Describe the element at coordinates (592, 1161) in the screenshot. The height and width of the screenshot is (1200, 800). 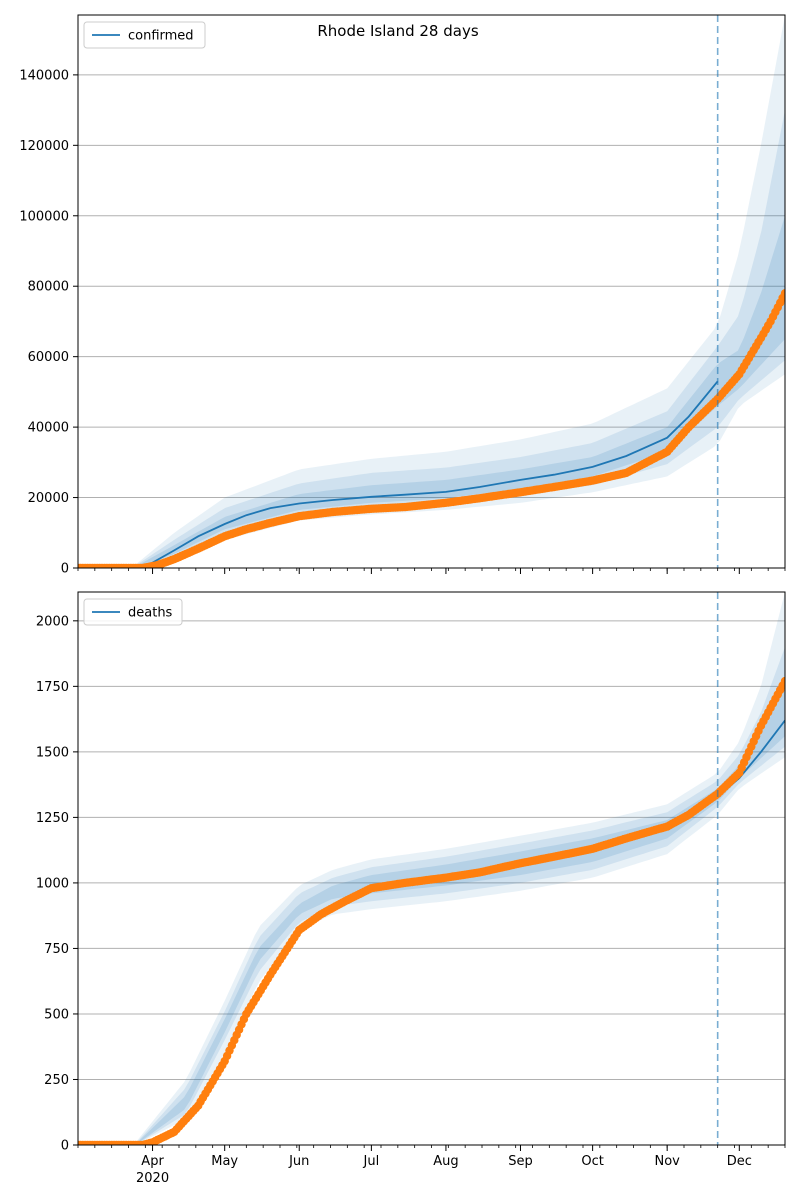
I see `x-tick-label: Oct` at that location.